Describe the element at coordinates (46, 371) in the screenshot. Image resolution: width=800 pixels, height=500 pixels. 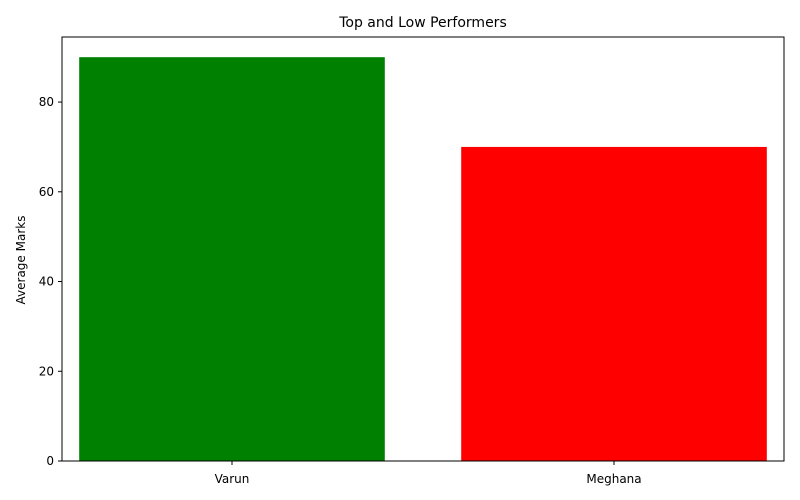
I see `y-tick-label: 20` at that location.